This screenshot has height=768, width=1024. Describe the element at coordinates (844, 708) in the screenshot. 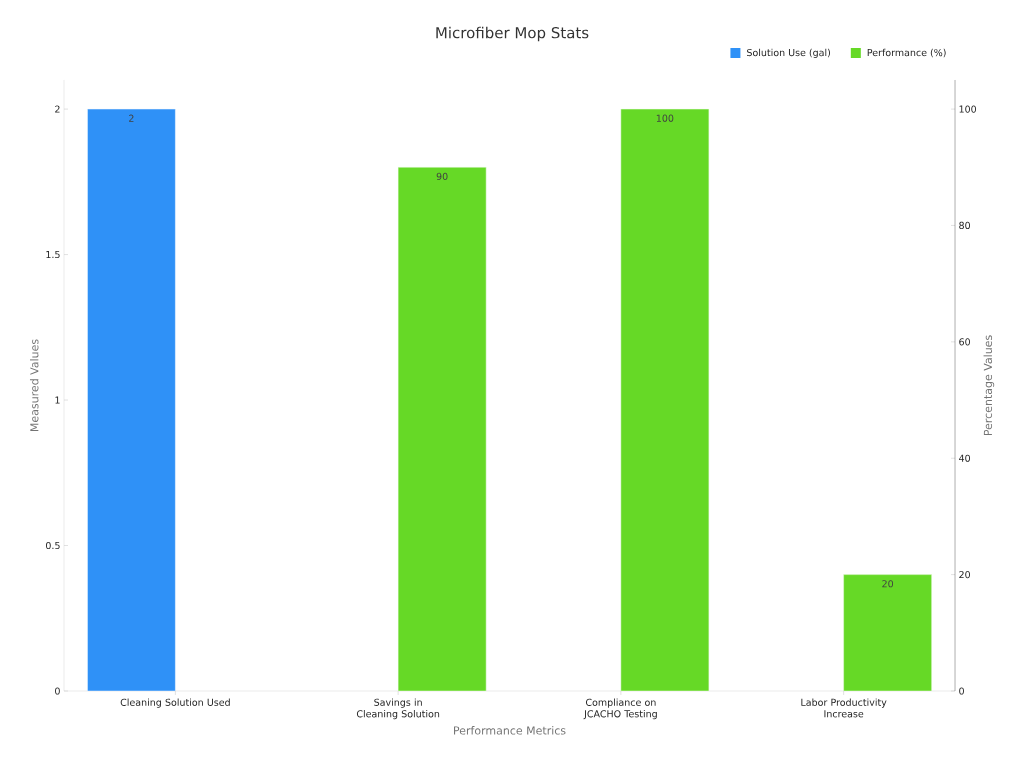

I see `x-tick-label: Labor Productivity Increase` at that location.